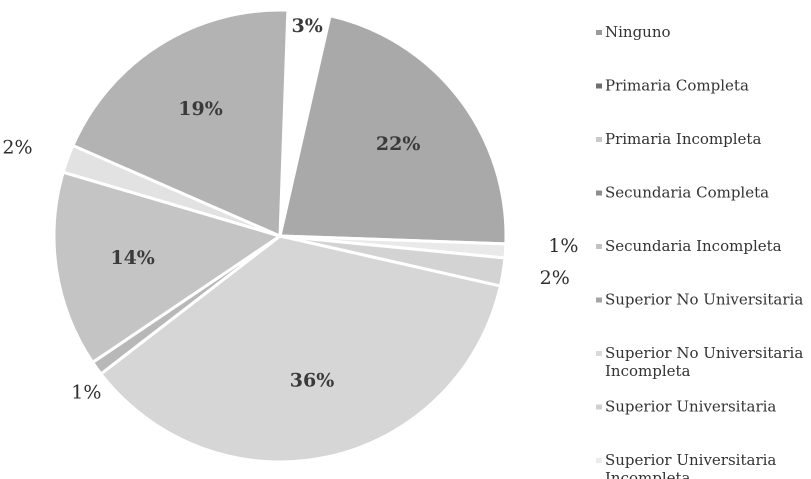 The height and width of the screenshot is (479, 811). Describe the element at coordinates (677, 86) in the screenshot. I see `legend-label: Primaria Completa` at that location.